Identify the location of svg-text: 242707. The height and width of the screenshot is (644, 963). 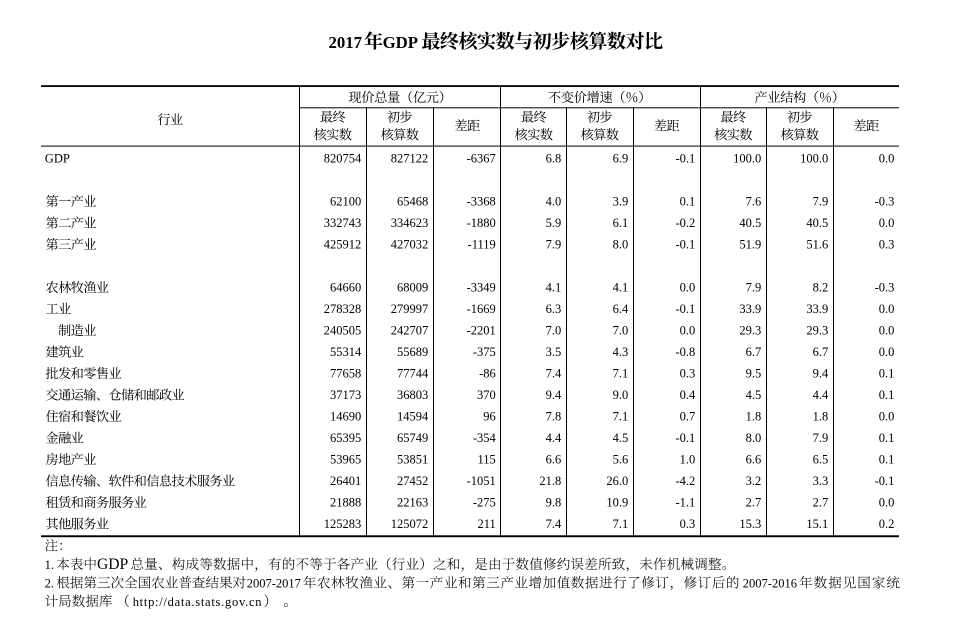
(410, 330).